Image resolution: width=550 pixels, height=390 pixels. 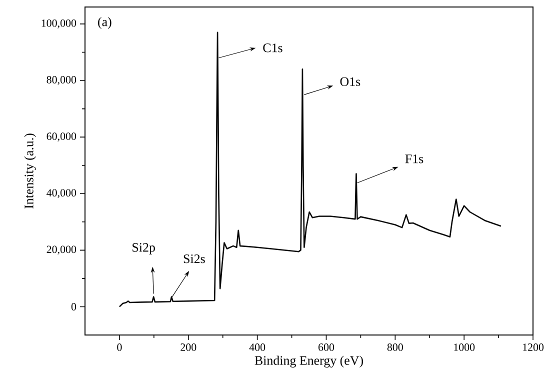 What do you see at coordinates (30, 171) in the screenshot?
I see `y-axis-title: Intensity (a.u.)` at bounding box center [30, 171].